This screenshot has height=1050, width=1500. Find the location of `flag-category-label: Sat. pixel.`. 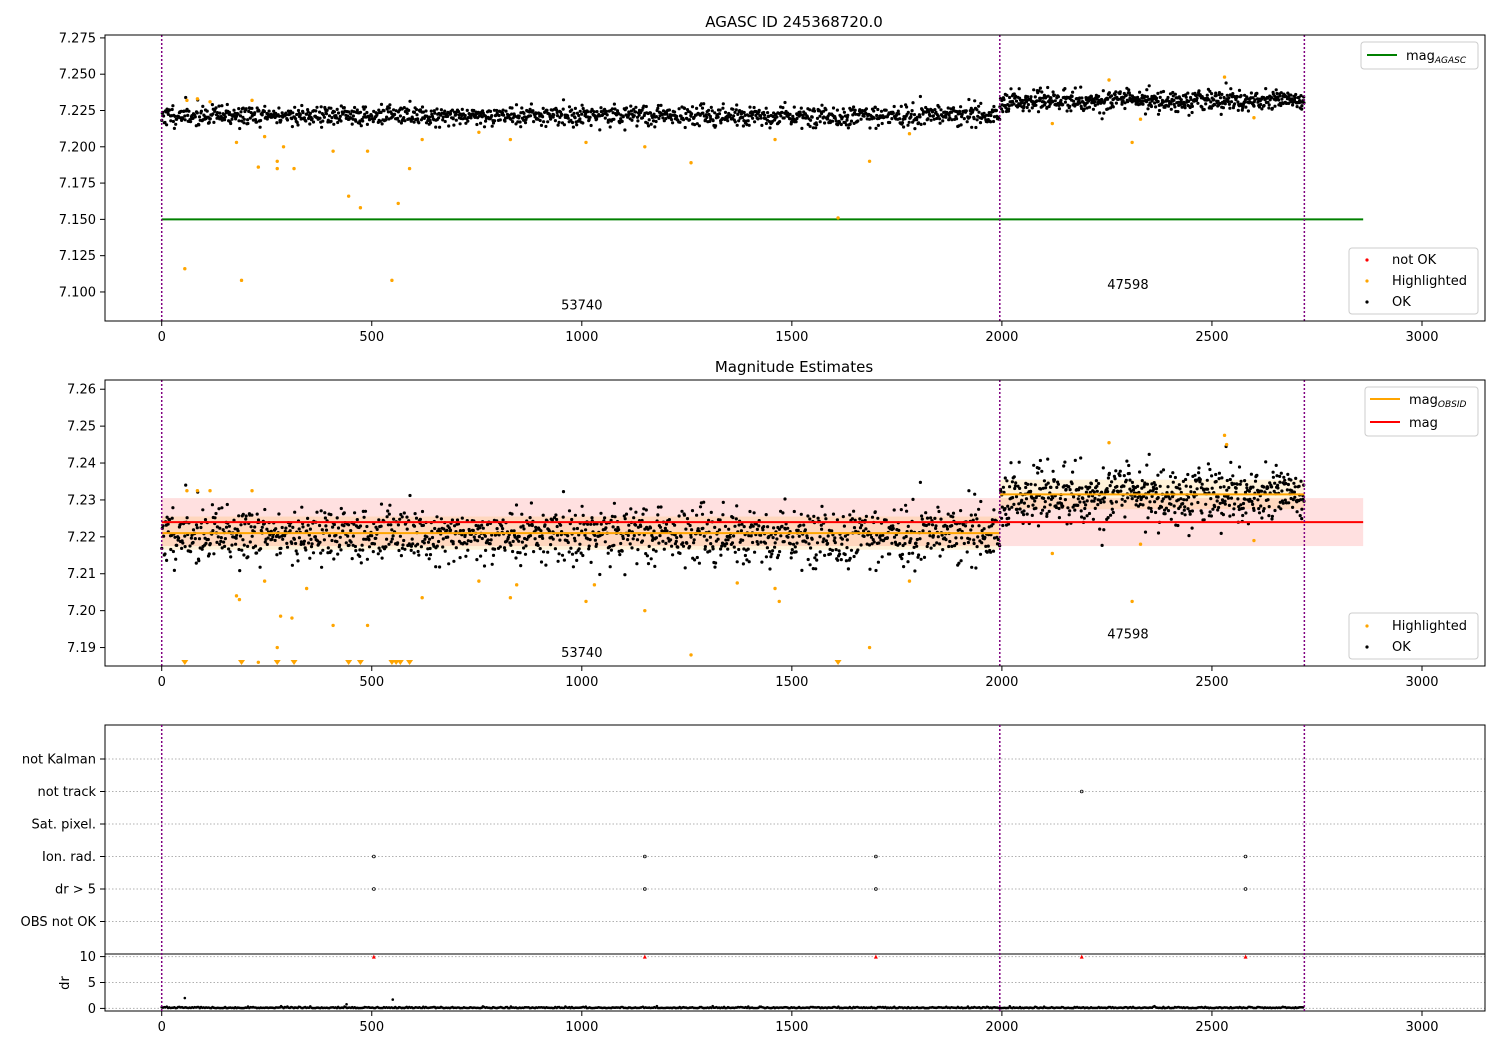

flag-category-label: Sat. pixel. is located at coordinates (64, 825).